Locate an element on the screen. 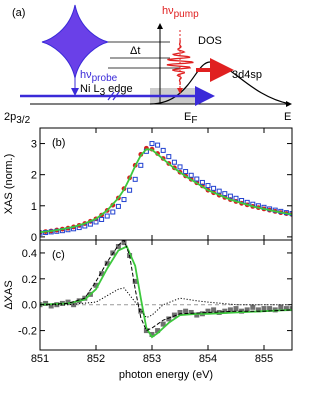 The width and height of the screenshot is (320, 406). y-tick-label: -0.2 is located at coordinates (27, 332).